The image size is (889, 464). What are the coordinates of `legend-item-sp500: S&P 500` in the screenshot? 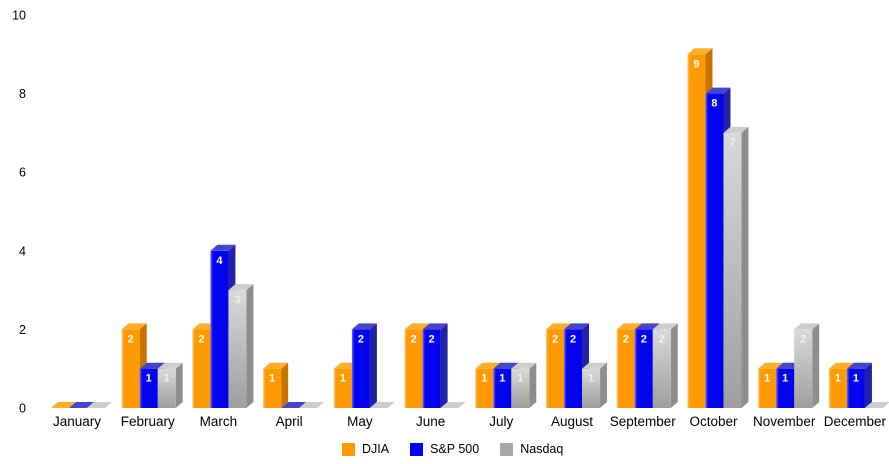 It's located at (444, 449).